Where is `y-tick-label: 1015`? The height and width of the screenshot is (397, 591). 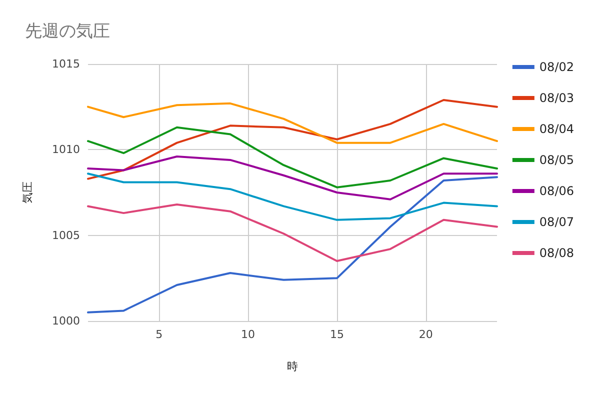 y-tick-label: 1015 is located at coordinates (66, 64).